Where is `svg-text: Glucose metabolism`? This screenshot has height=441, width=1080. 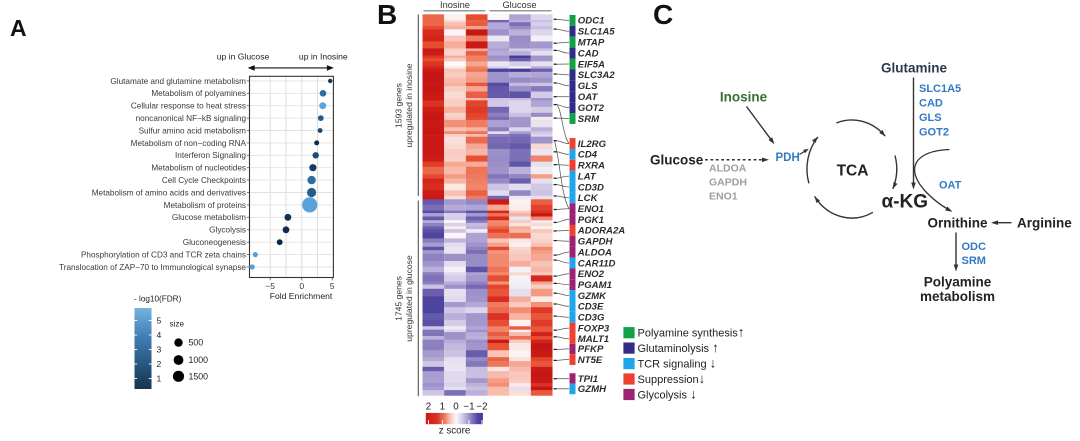
svg-text: Glucose metabolism is located at coordinates (209, 217).